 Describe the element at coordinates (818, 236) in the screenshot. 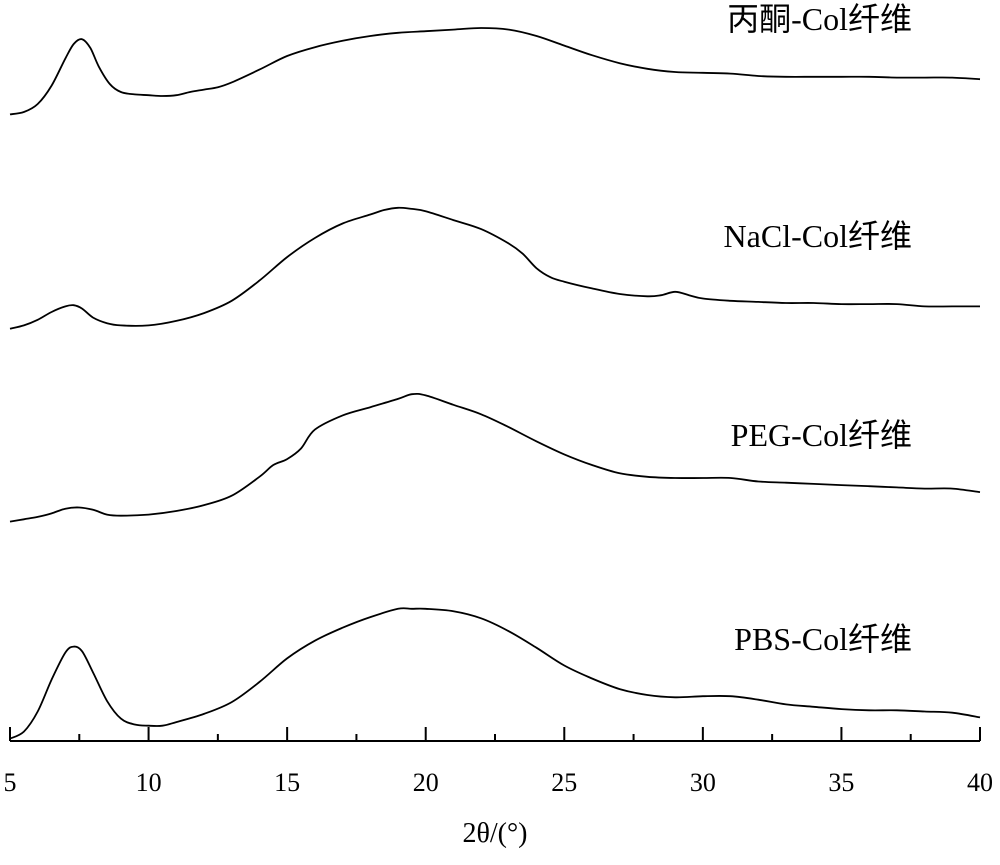

I see `series-label-2: NaCl-Col纤维` at that location.